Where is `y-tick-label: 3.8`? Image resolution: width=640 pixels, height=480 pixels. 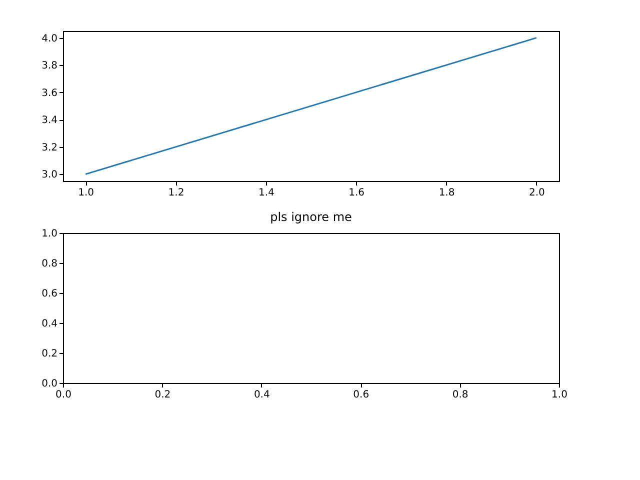
y-tick-label: 3.8 is located at coordinates (50, 66).